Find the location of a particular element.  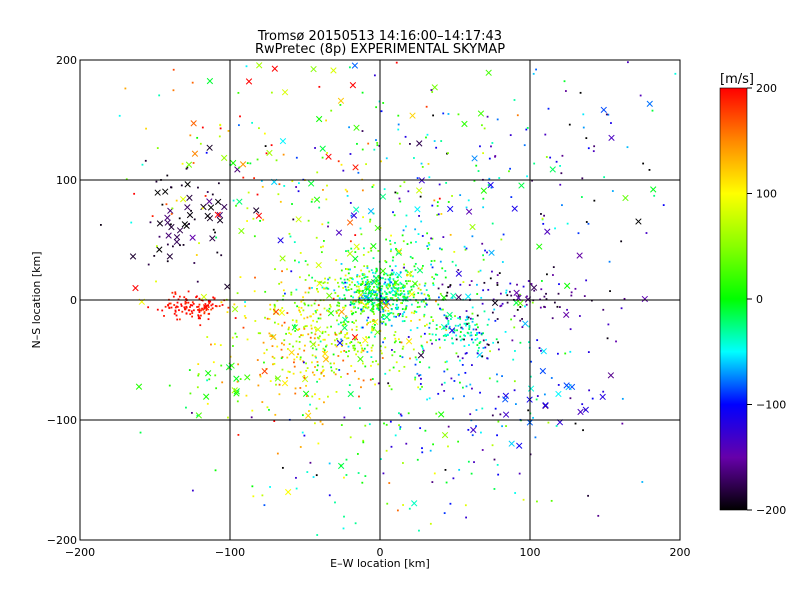

x-tick-label: −100 is located at coordinates (230, 552).